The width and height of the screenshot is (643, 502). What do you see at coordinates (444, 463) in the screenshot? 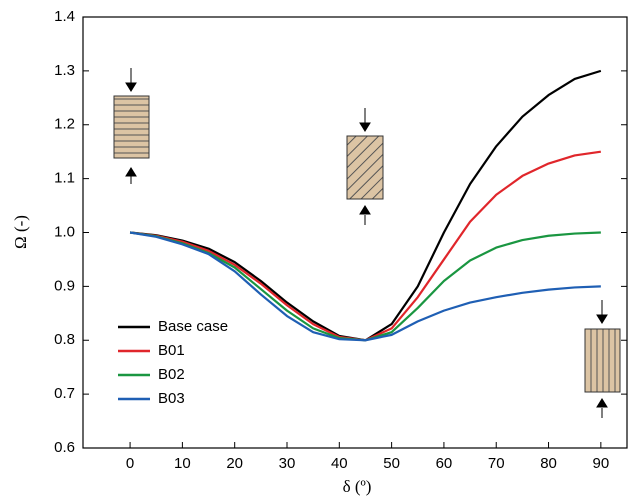
I see `x-tick-label: 60` at bounding box center [444, 463].